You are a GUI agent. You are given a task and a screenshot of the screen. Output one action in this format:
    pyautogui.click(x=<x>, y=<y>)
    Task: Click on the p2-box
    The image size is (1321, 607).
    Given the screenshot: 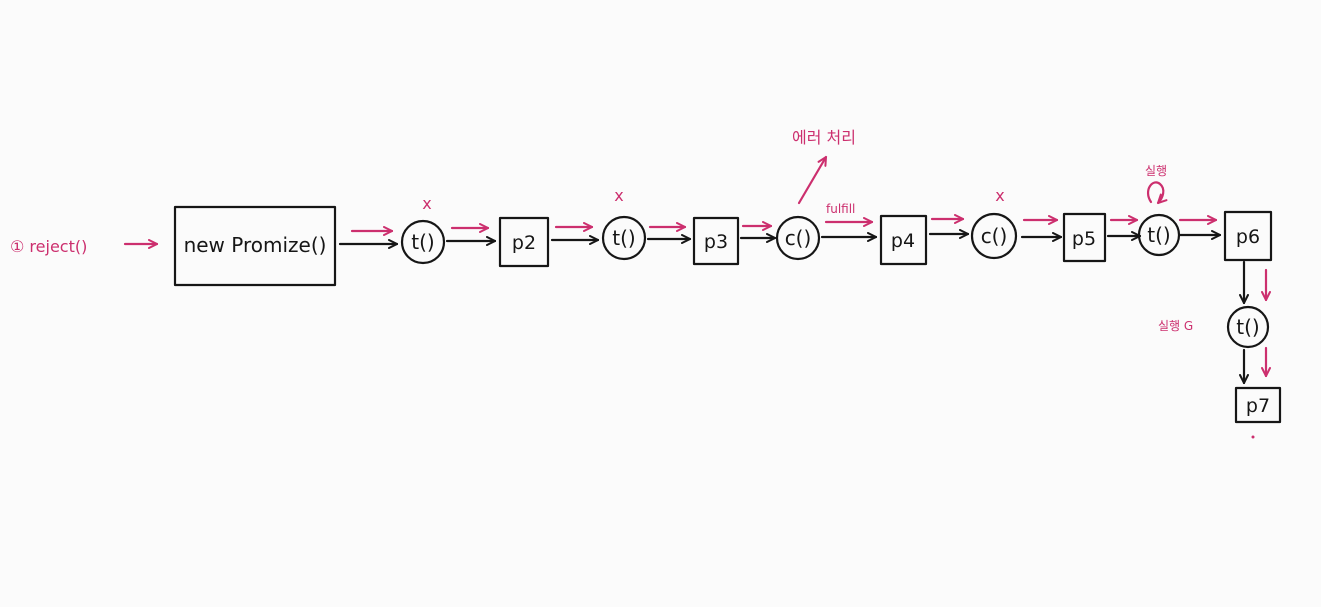 What is the action you would take?
    pyautogui.click(x=524, y=242)
    